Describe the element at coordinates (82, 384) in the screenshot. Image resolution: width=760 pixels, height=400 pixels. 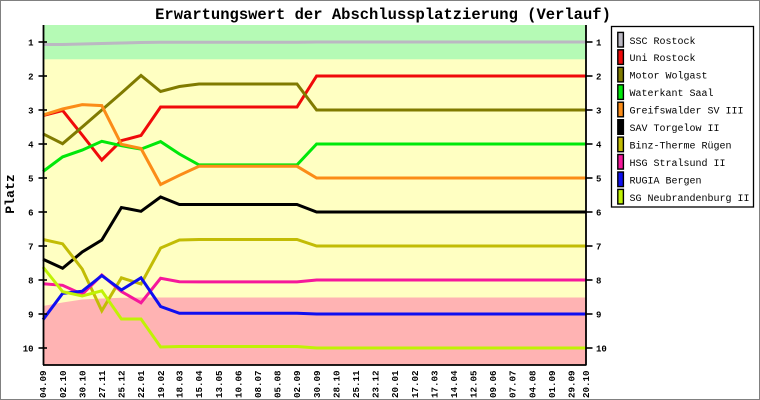
I see `svg-text: 30.10` at that location.